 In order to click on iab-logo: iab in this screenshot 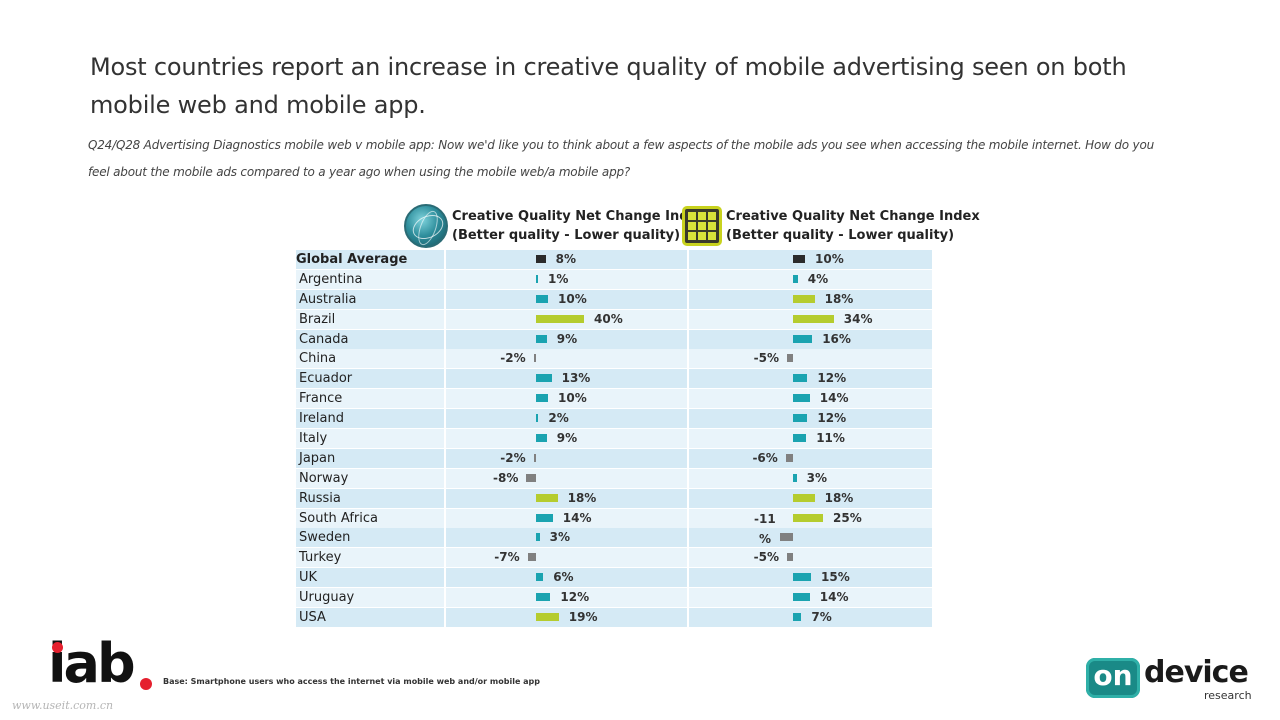, I will do `click(100, 664)`.